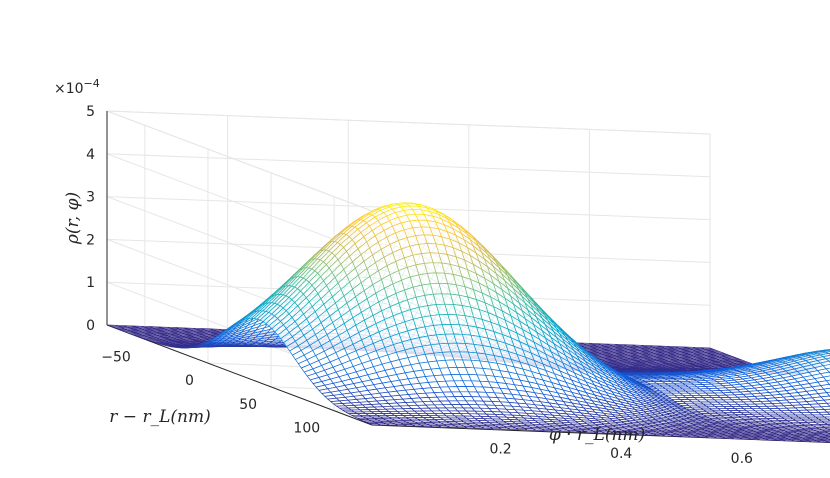 The image size is (830, 478). What do you see at coordinates (239, 375) in the screenshot?
I see `y-axis-line` at bounding box center [239, 375].